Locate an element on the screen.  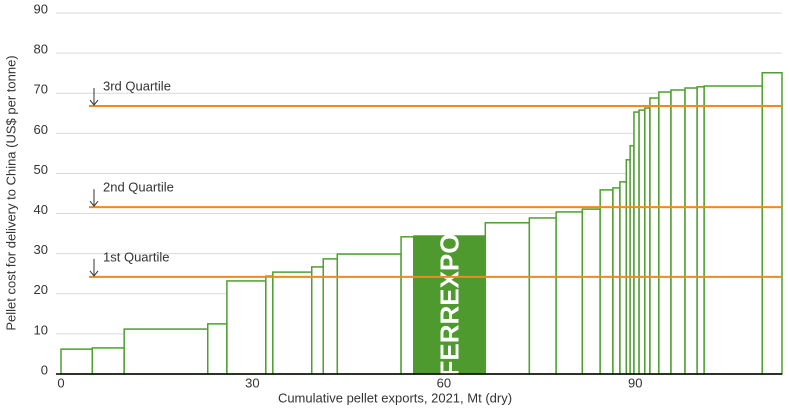
quartile-label: 3rd Quartile is located at coordinates (137, 85).